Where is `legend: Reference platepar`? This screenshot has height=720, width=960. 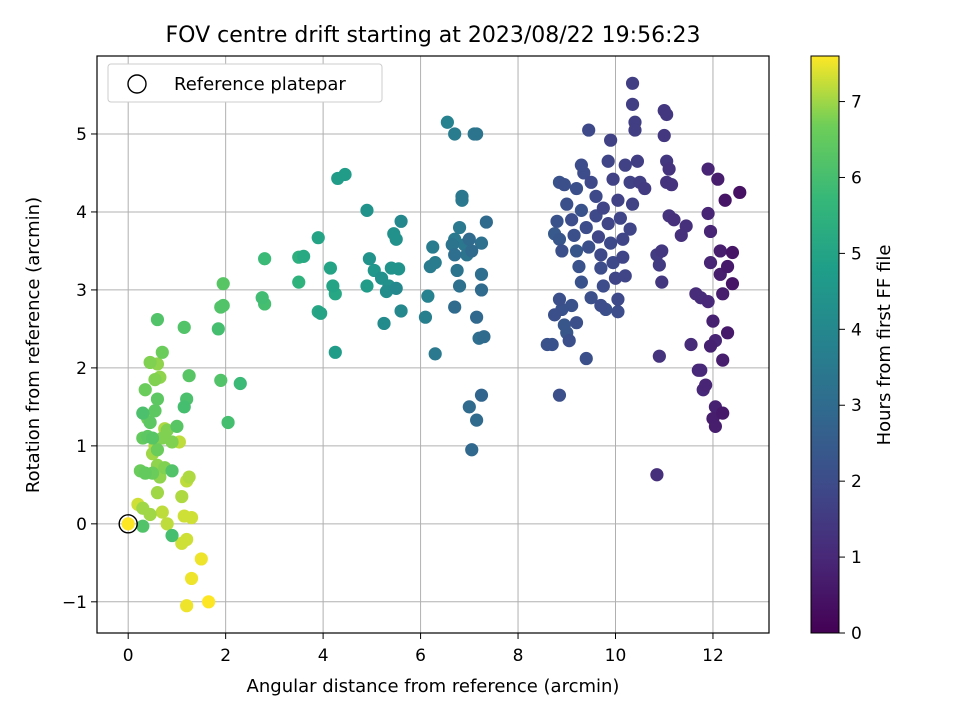
legend: Reference platepar is located at coordinates (245, 83).